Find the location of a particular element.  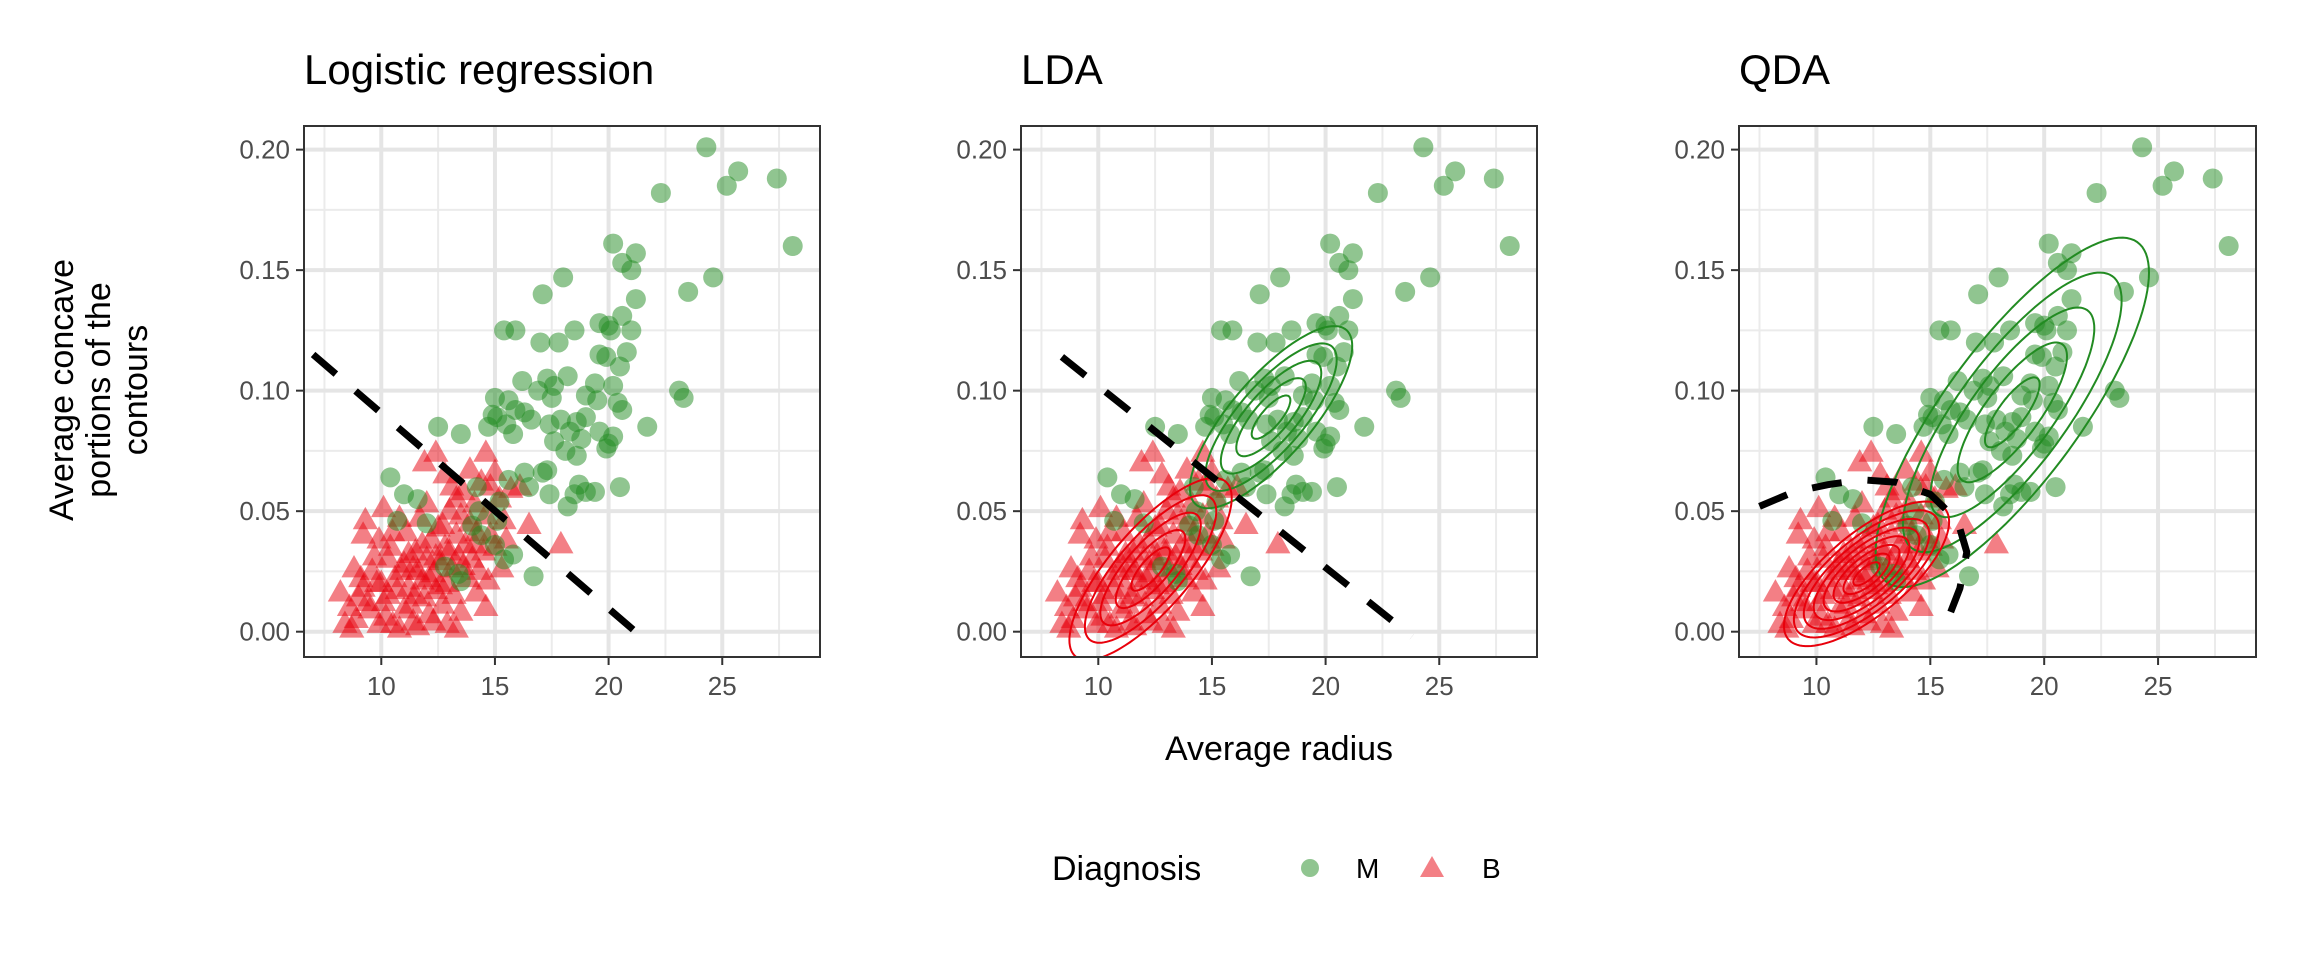

legend-key-b-triangle-icon is located at coordinates (1432, 866).